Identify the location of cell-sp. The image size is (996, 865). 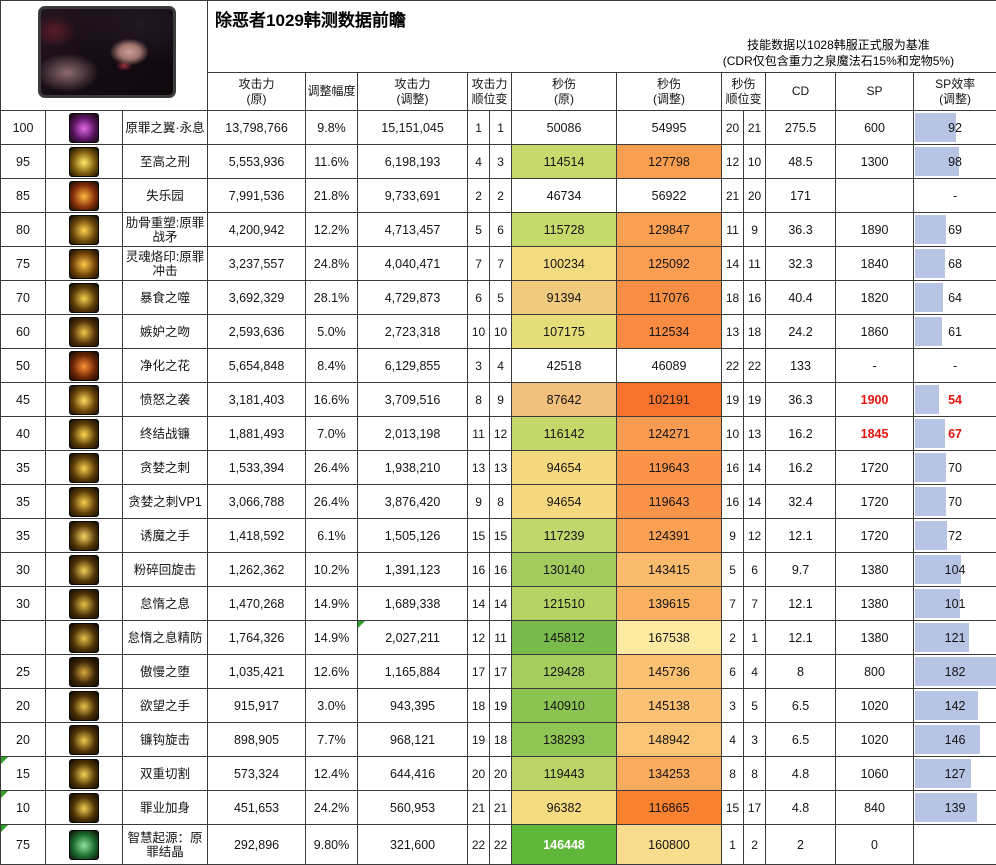
(875, 195).